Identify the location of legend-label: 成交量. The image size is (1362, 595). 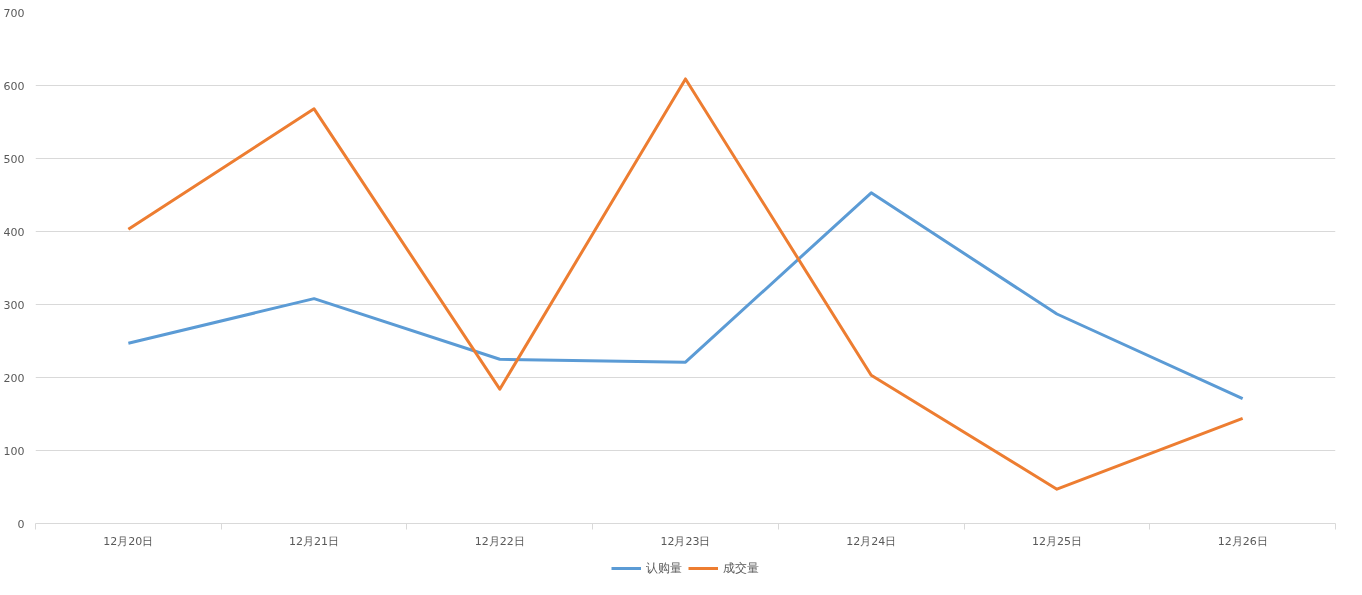
(741, 568).